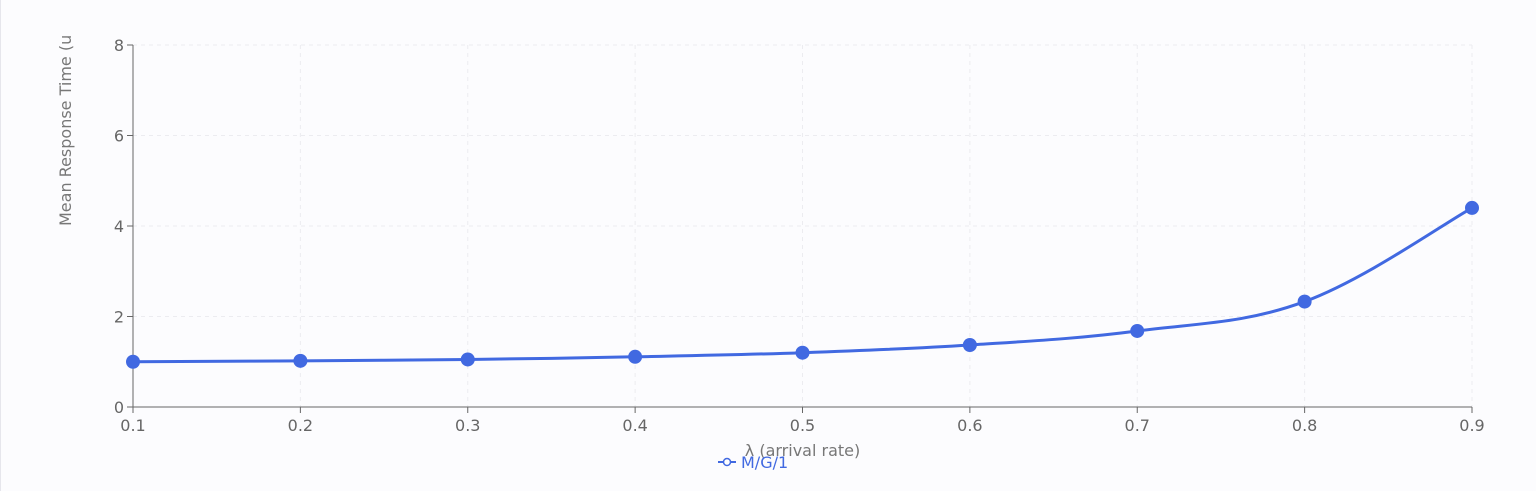 The image size is (1536, 491). Describe the element at coordinates (119, 317) in the screenshot. I see `y-tick-label: 2` at that location.